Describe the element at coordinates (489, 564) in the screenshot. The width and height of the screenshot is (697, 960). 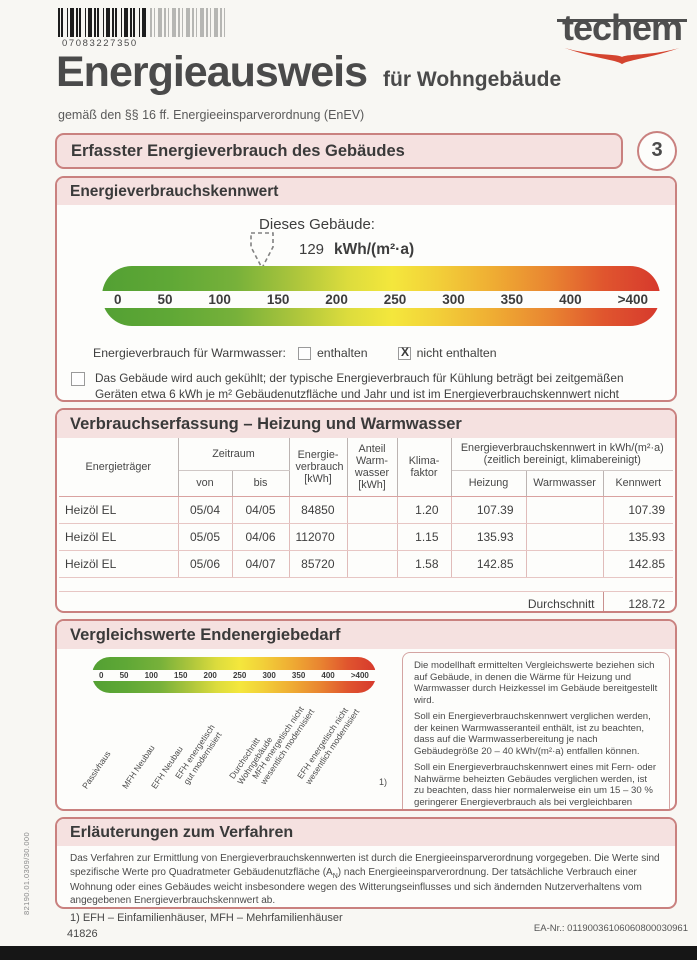
I see `cell-heizung: 142.85` at that location.